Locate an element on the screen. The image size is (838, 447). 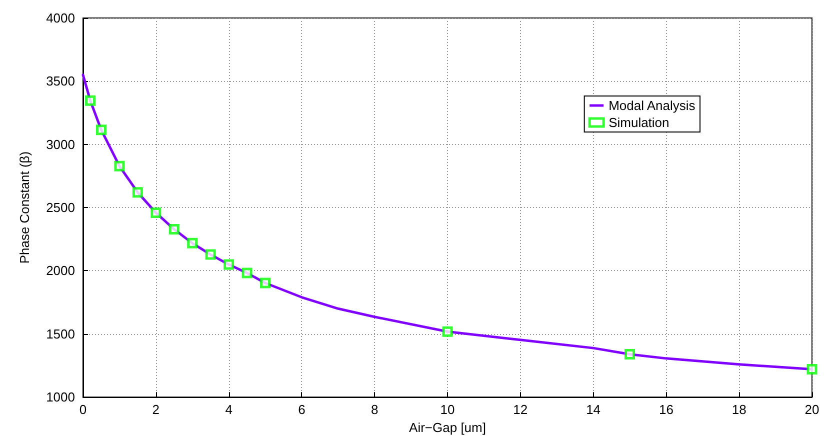
y-tick-label: 3000 is located at coordinates (60, 144).